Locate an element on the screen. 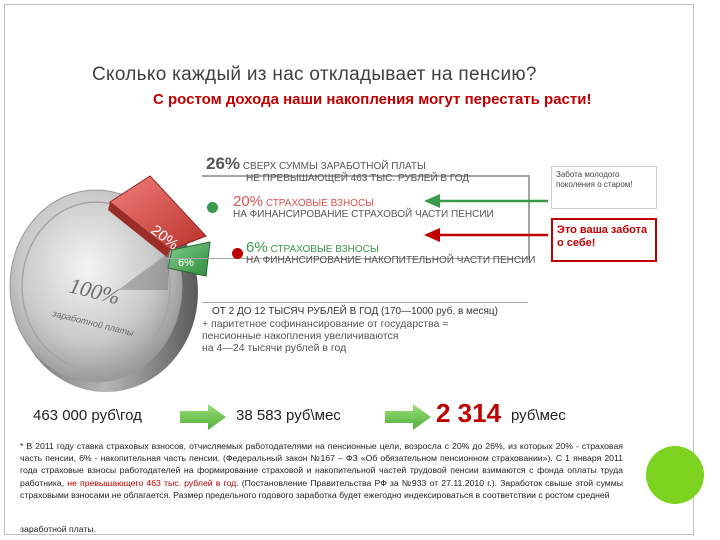 This screenshot has width=720, height=540. bullet-line: на 4—24 тысячи рублей в год is located at coordinates (274, 348).